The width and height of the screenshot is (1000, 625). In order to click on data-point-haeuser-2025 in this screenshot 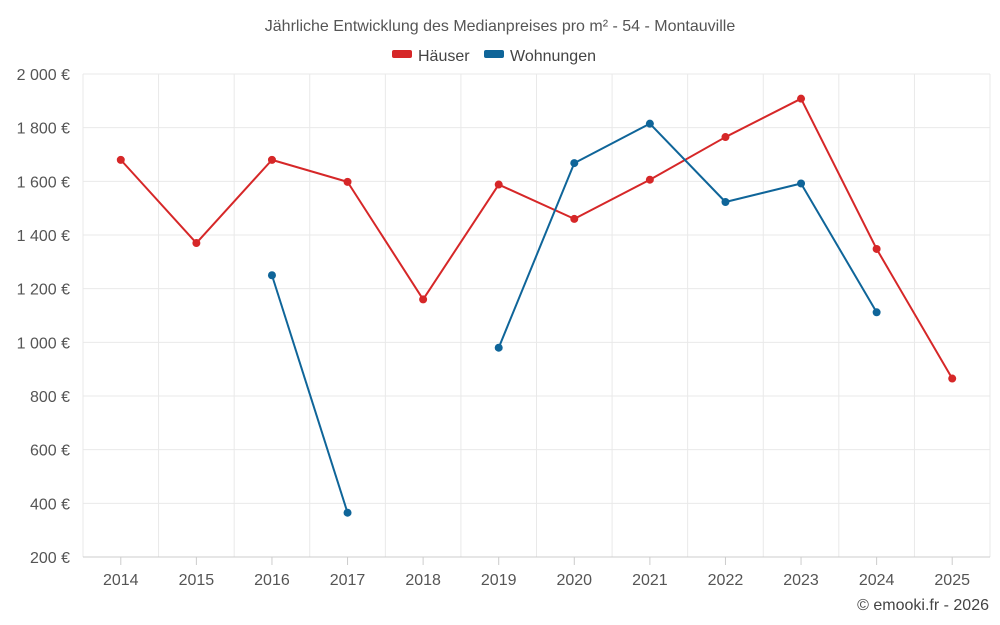, I will do `click(952, 378)`.